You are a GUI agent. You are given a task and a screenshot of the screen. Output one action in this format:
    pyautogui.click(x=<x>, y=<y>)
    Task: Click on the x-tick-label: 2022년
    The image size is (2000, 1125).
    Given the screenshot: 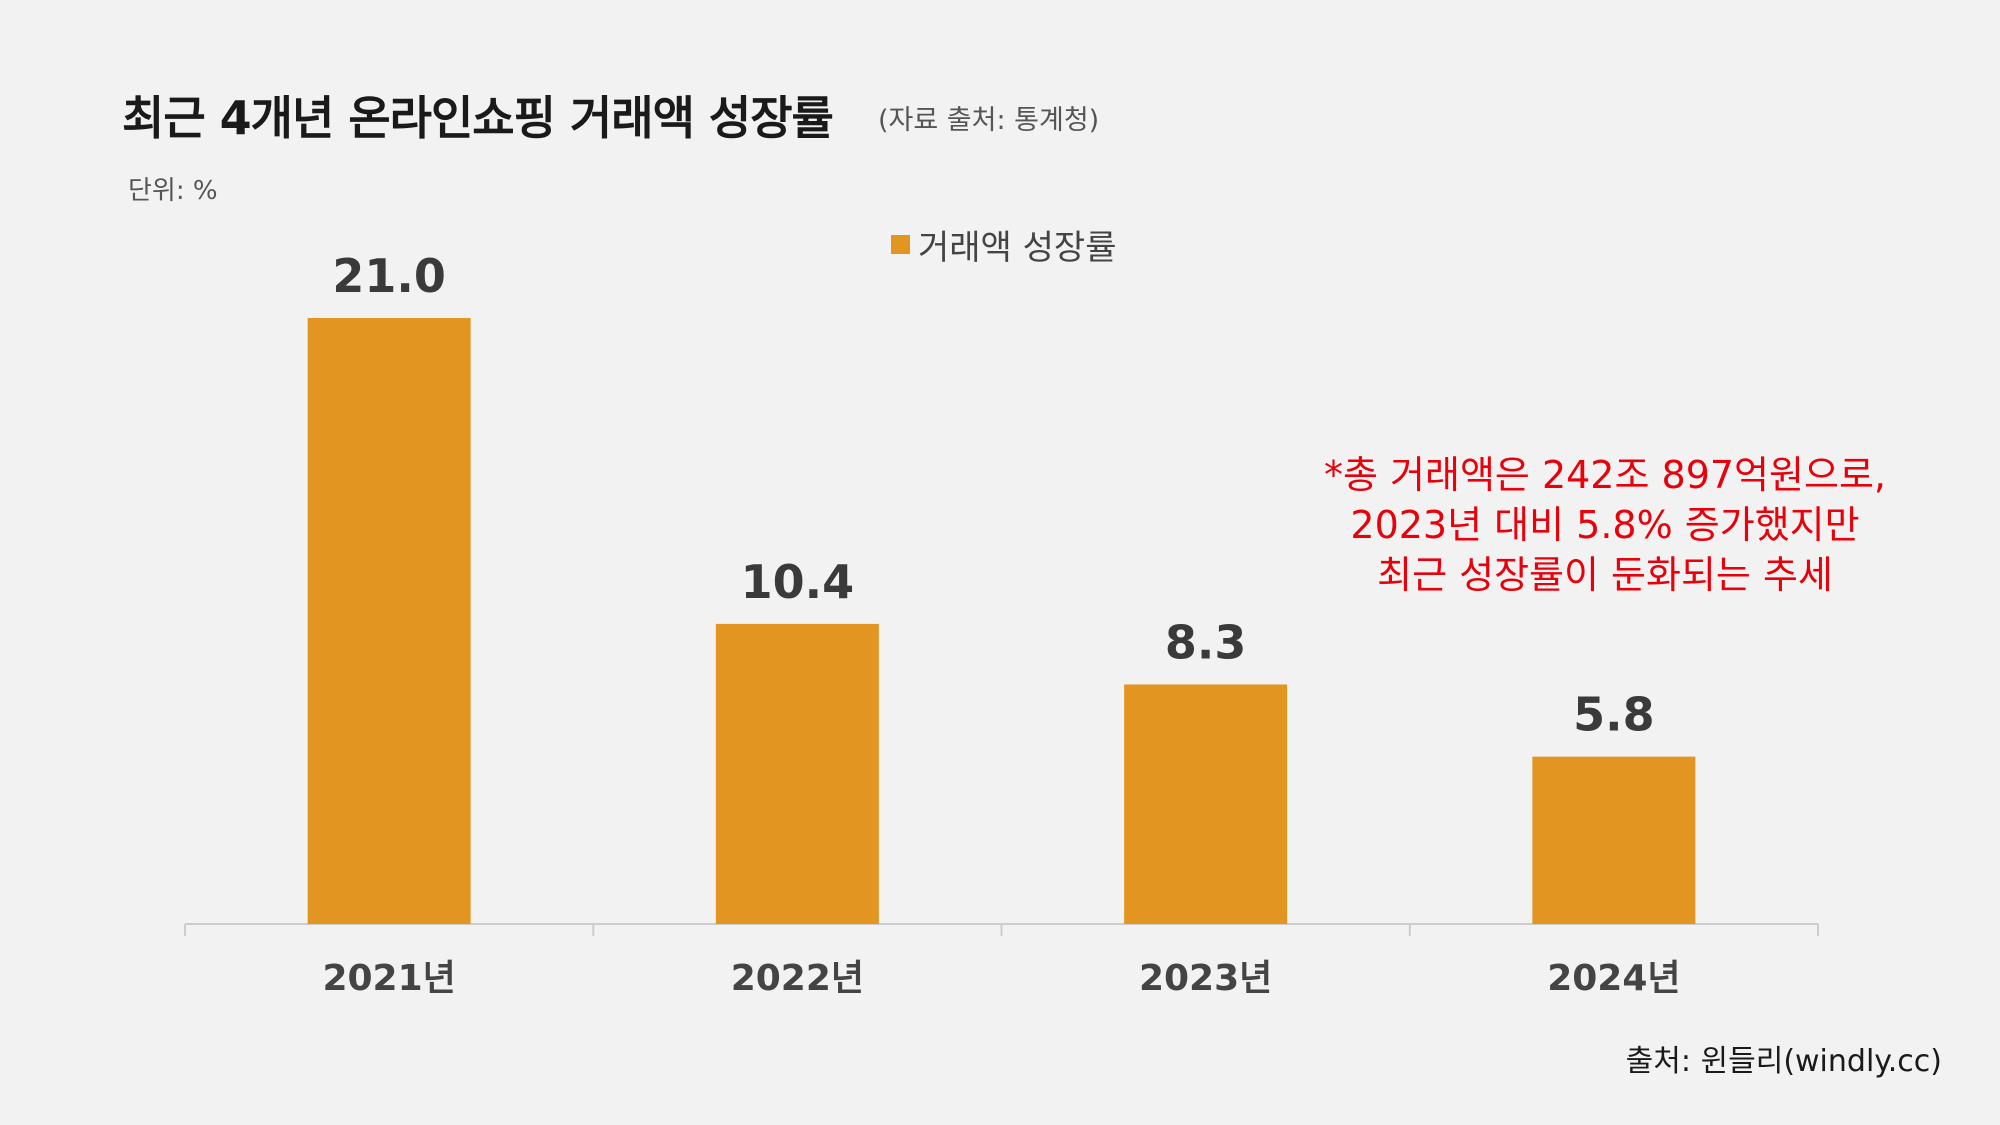 What is the action you would take?
    pyautogui.click(x=797, y=978)
    